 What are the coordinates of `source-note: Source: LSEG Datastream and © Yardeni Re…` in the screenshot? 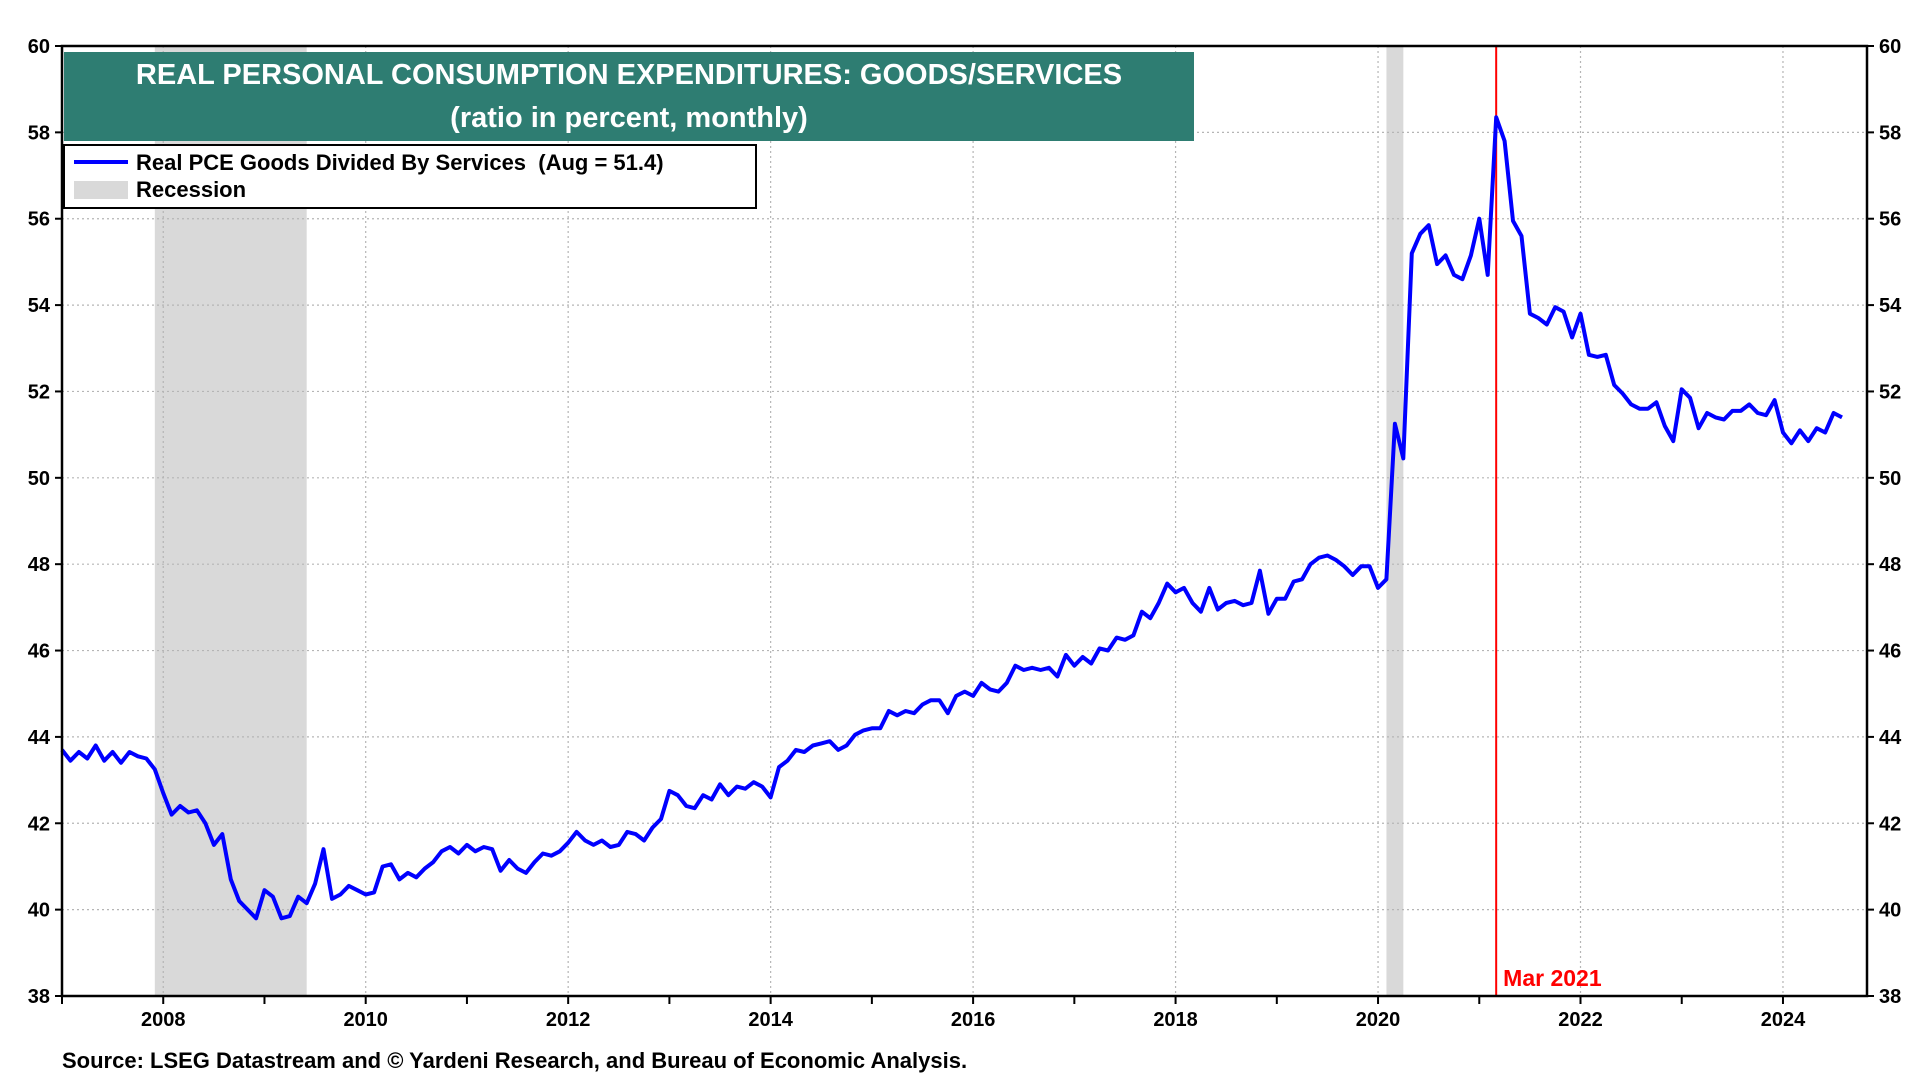 It's located at (514, 1060).